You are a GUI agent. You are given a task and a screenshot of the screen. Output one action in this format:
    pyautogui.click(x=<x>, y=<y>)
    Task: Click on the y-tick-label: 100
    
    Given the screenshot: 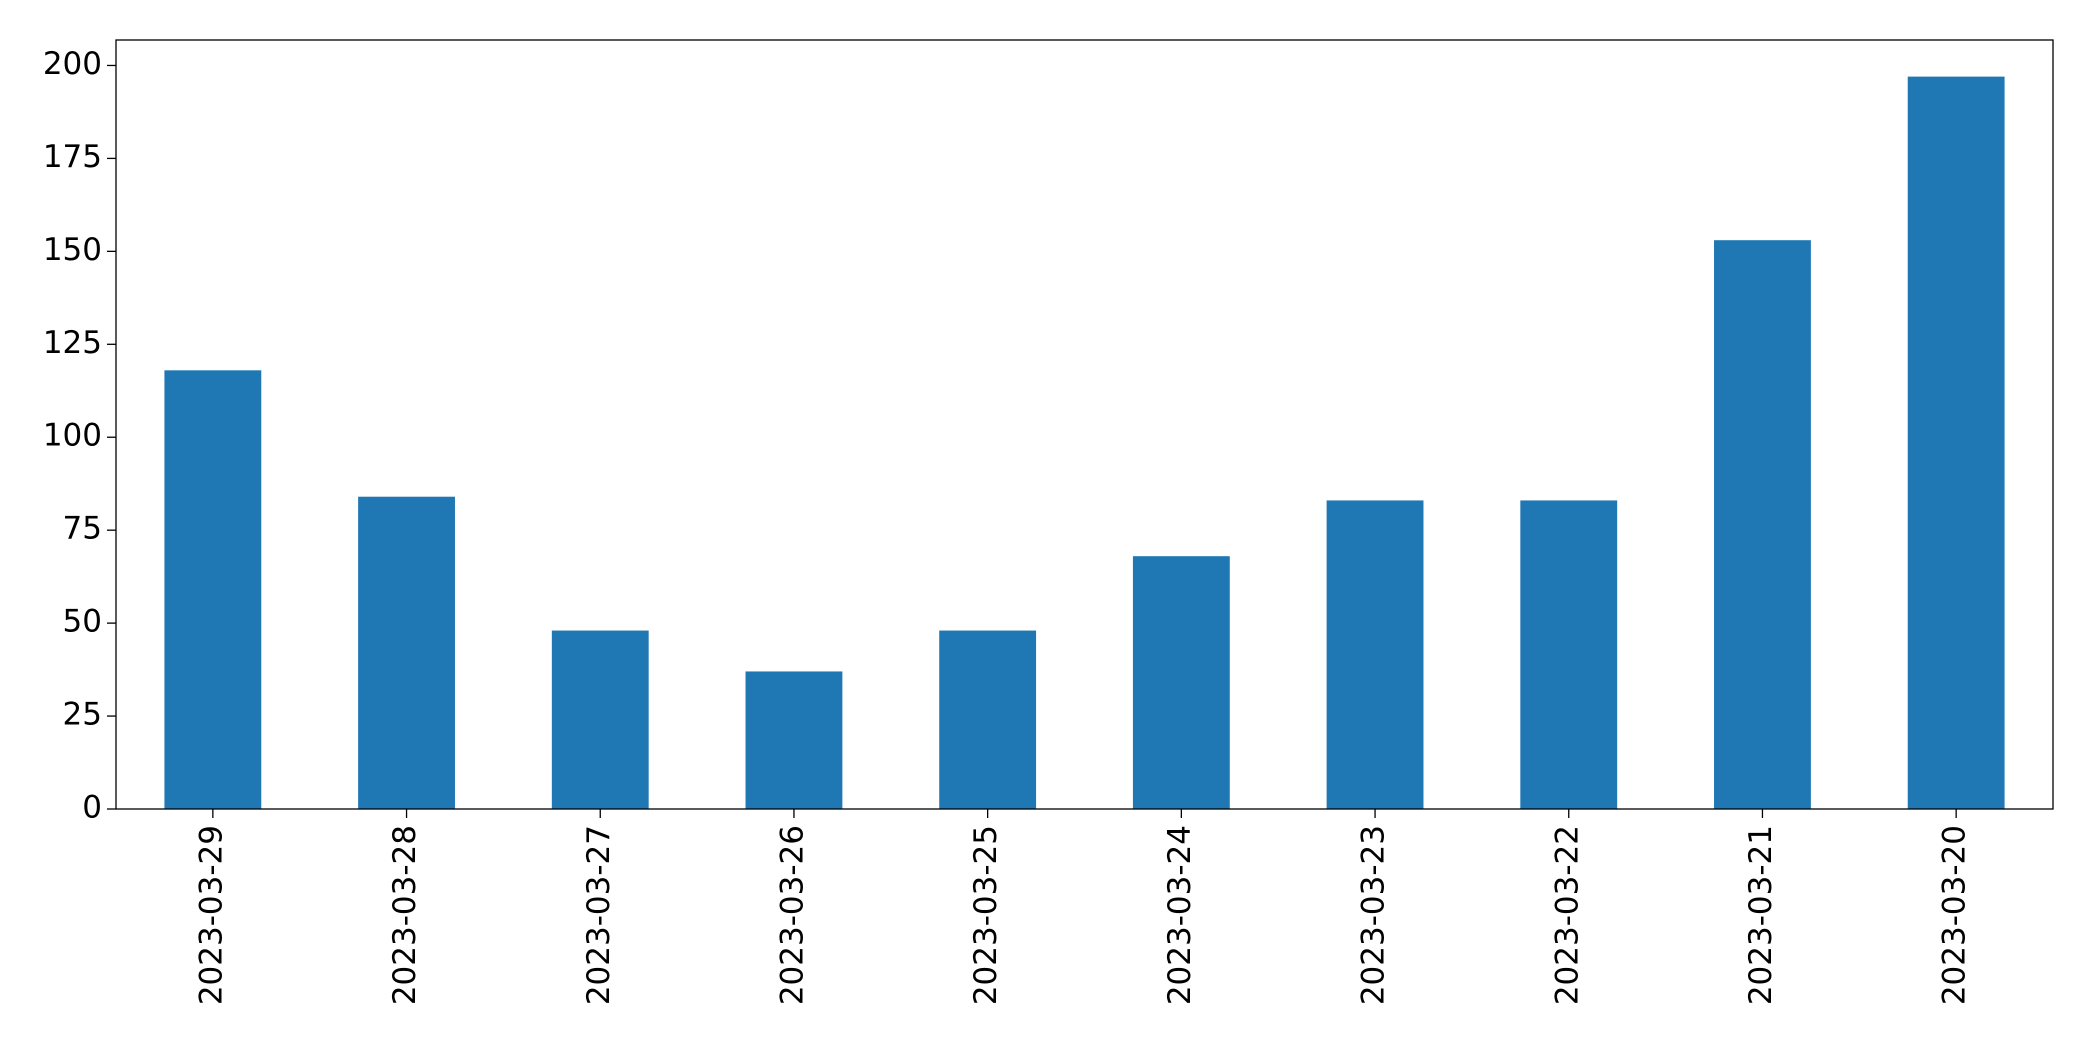 What is the action you would take?
    pyautogui.click(x=72, y=436)
    